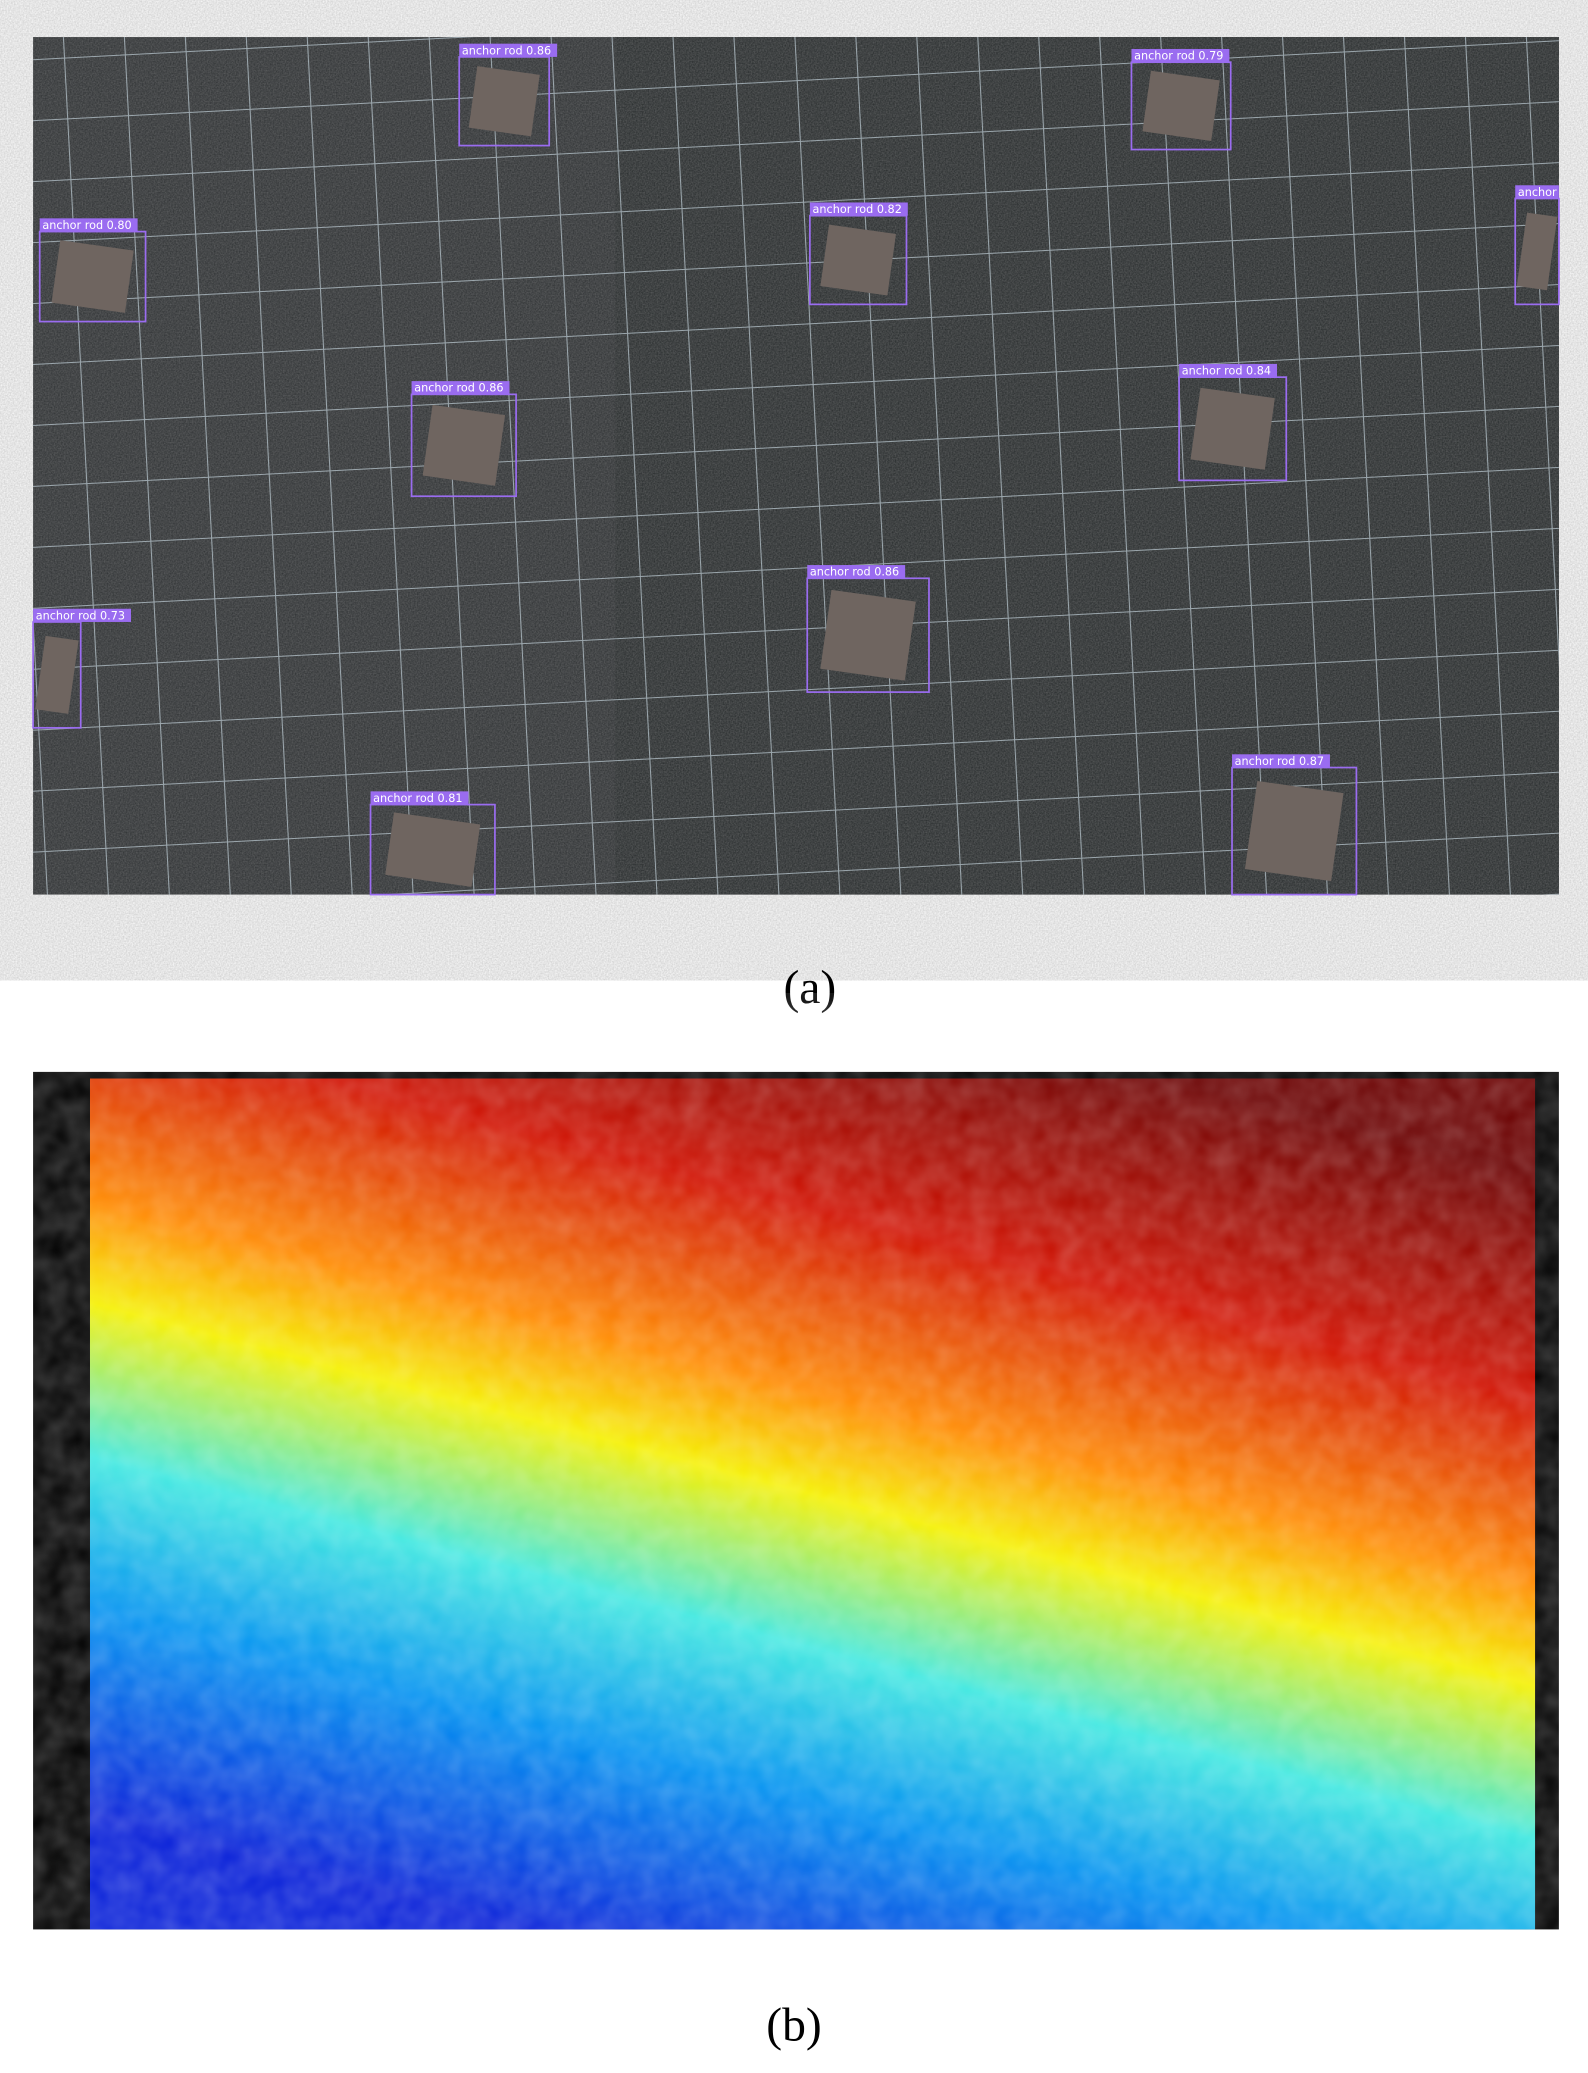  I want to click on detection-label: anchor rod 0.73, so click(80, 615).